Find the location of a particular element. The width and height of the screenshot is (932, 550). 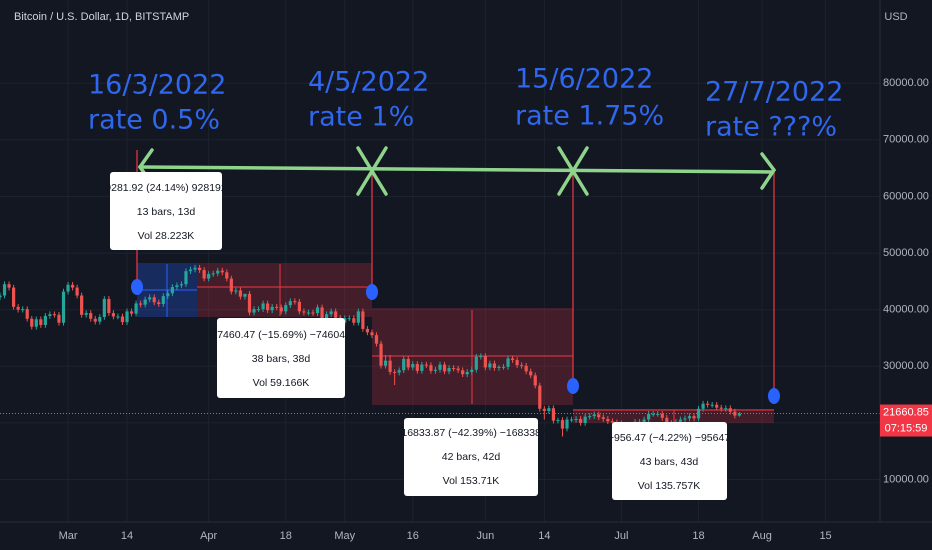

price-tag: 21660.85 07:15:59 is located at coordinates (906, 420).